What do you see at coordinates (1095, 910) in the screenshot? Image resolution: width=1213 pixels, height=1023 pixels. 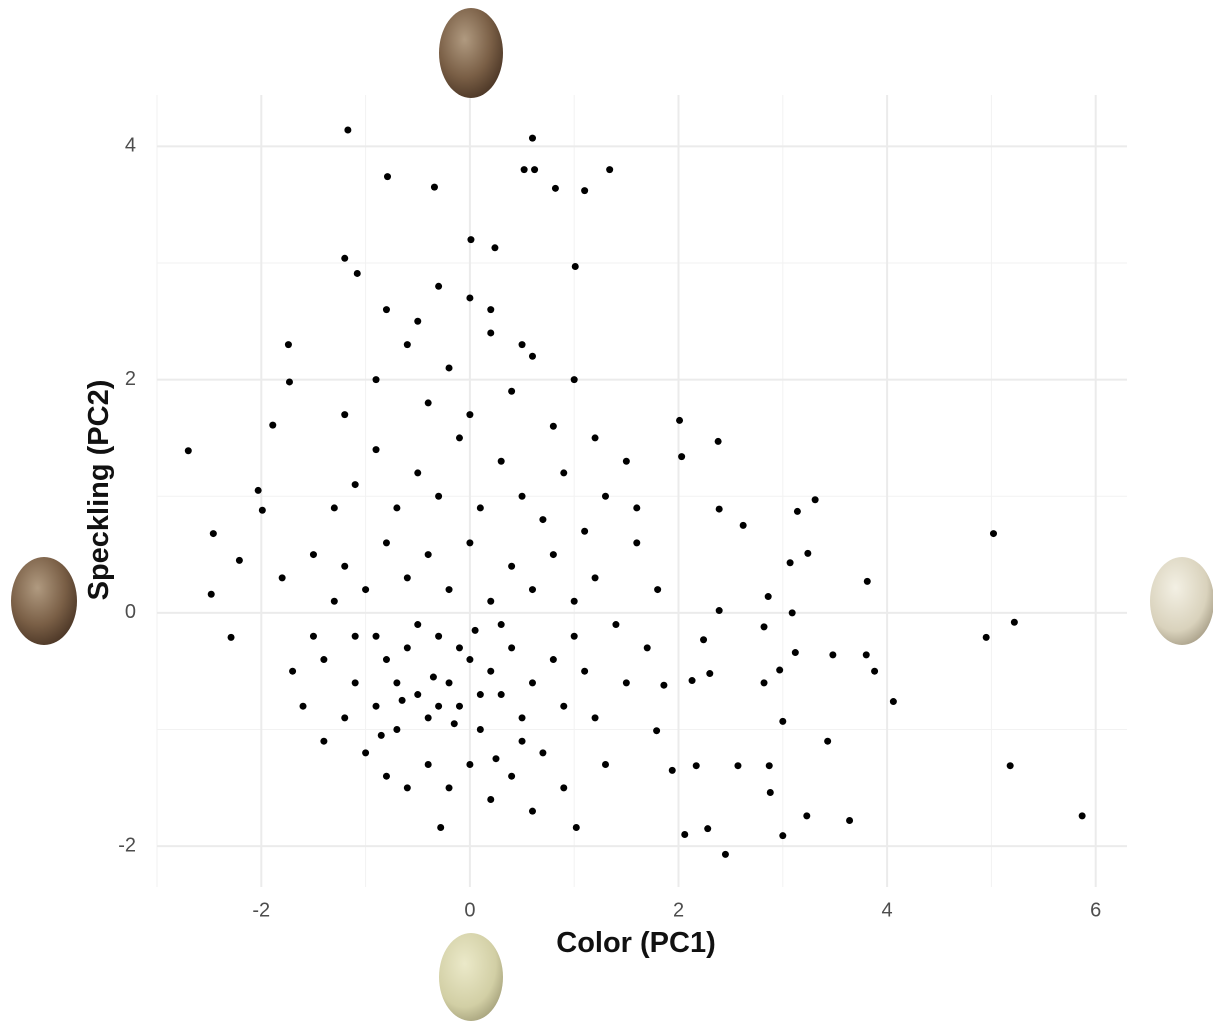 I see `x-tick-label: 6` at bounding box center [1095, 910].